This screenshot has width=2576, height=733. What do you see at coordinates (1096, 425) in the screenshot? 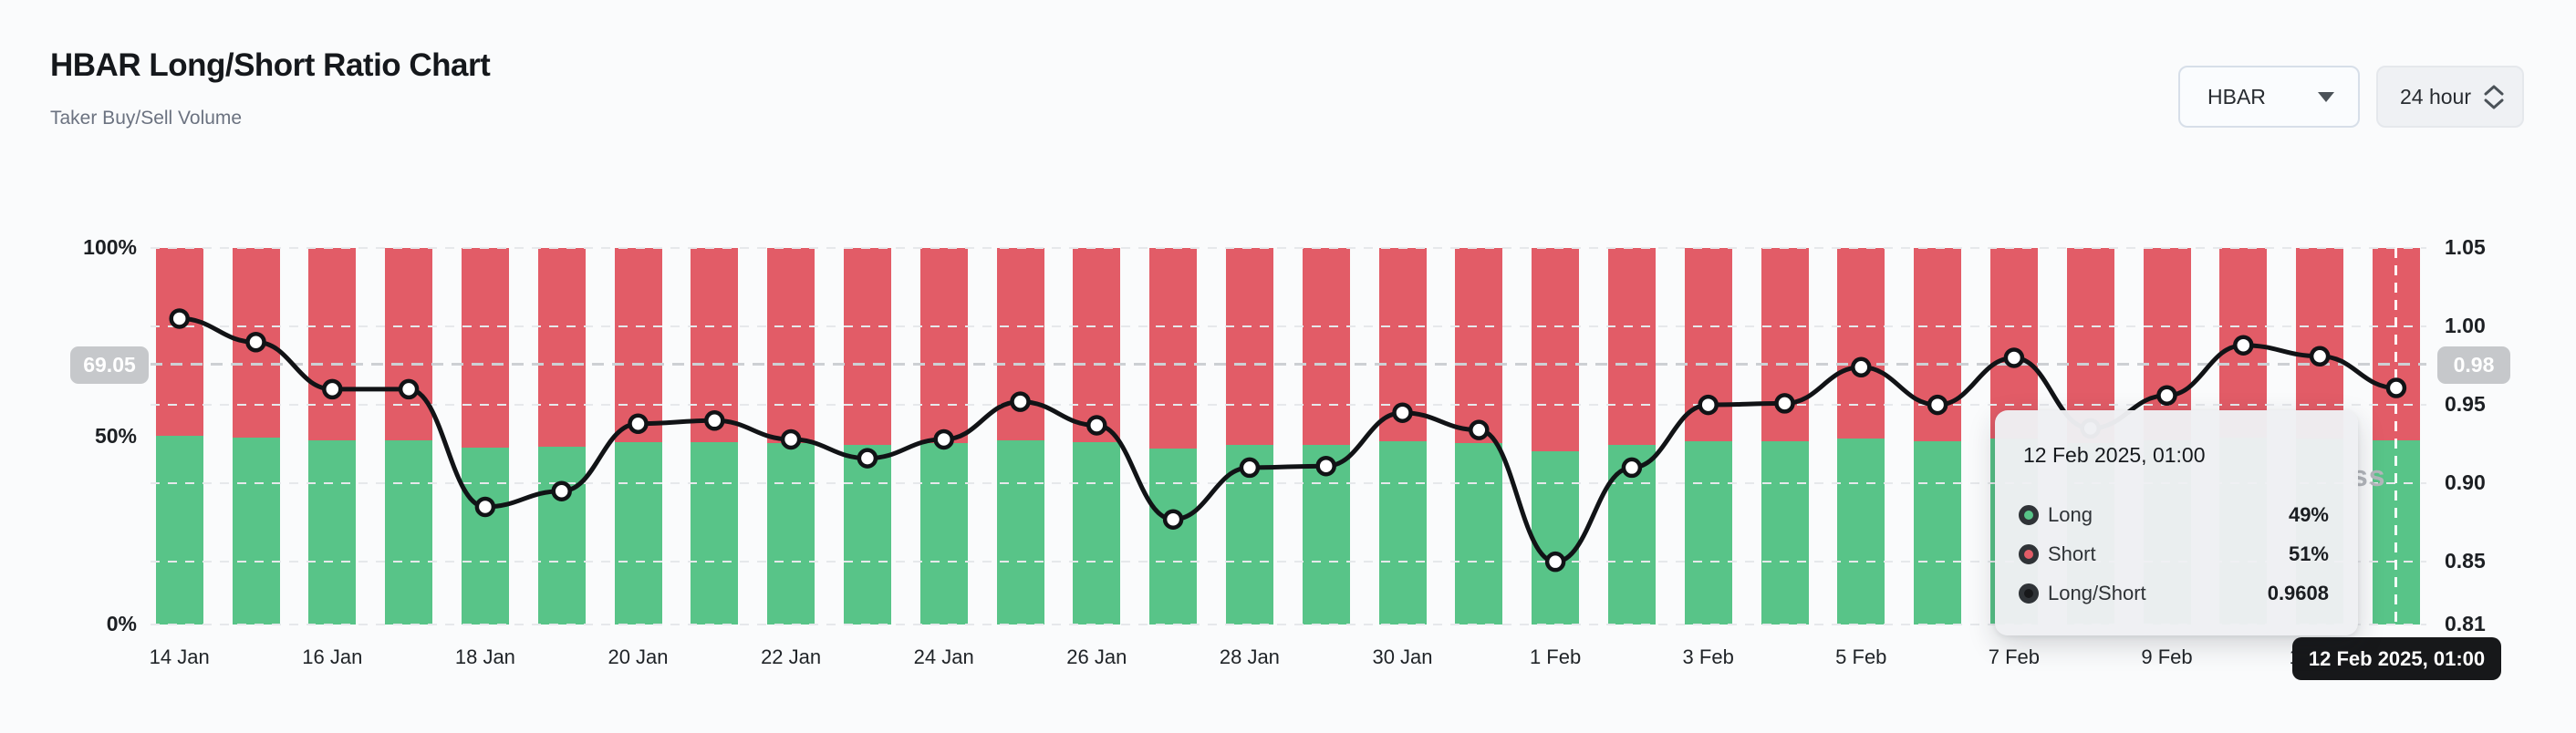
I see `ratio-point-26-jan` at bounding box center [1096, 425].